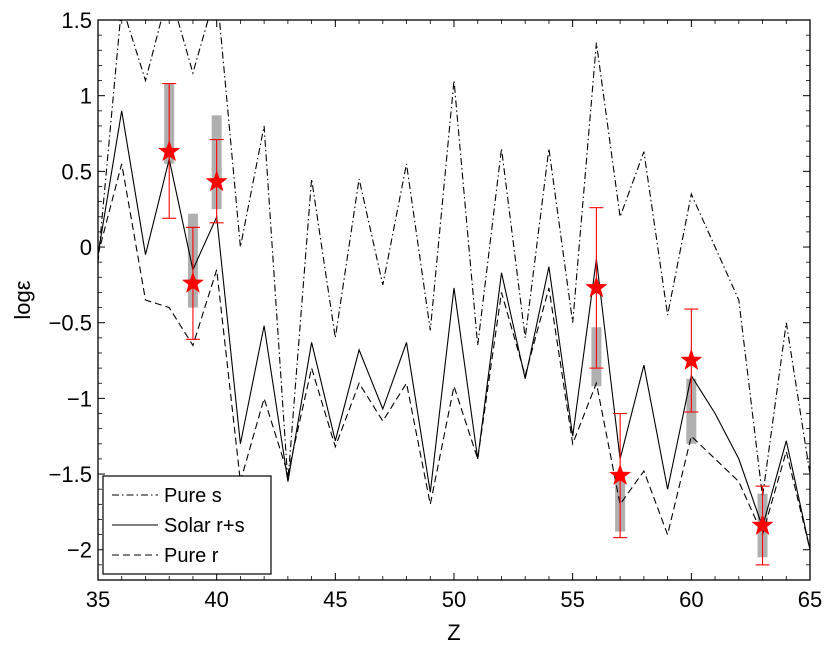 Image resolution: width=830 pixels, height=646 pixels. I want to click on y-axis-label: logε, so click(22, 299).